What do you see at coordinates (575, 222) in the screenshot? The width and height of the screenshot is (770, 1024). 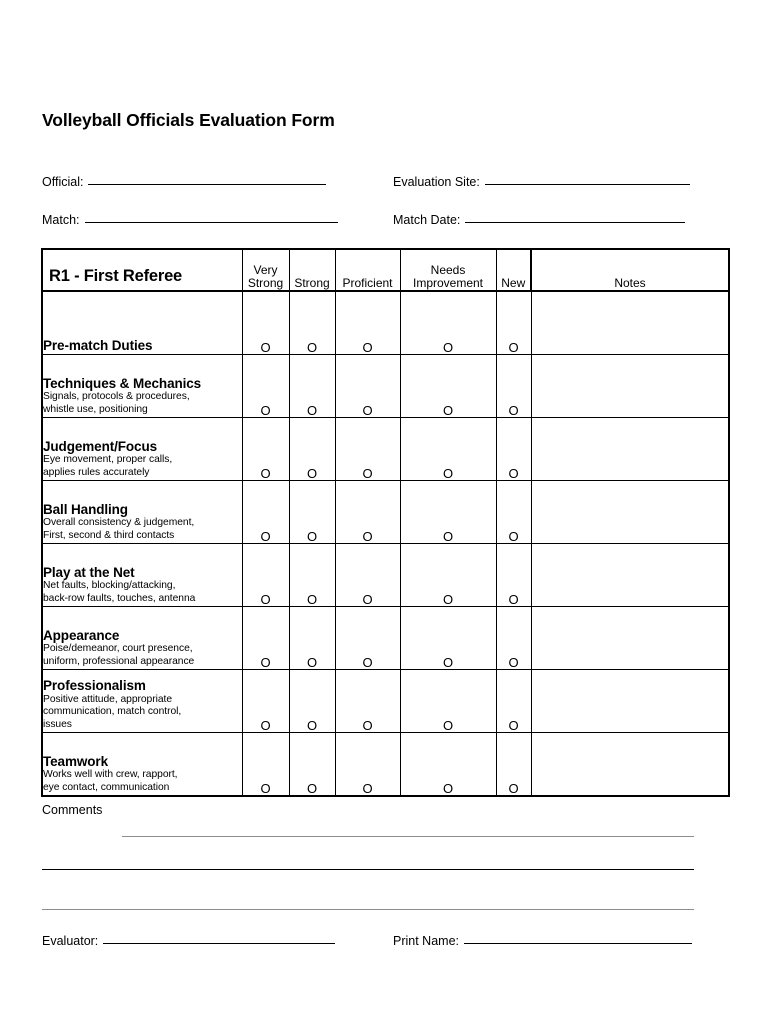 I see `match-date-input-rule` at bounding box center [575, 222].